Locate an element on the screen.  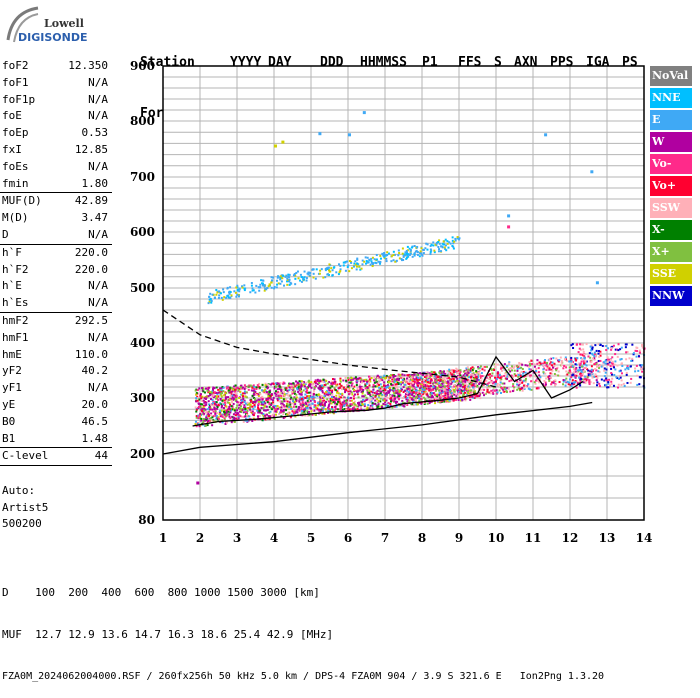
param-row: M(D) 3.47 is located at coordinates (56, 218).